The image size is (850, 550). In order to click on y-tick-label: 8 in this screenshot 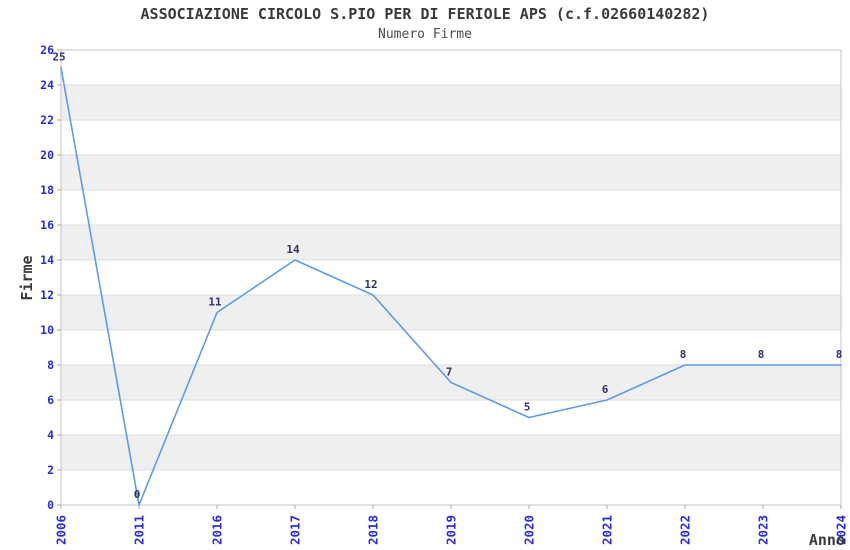, I will do `click(50, 365)`.